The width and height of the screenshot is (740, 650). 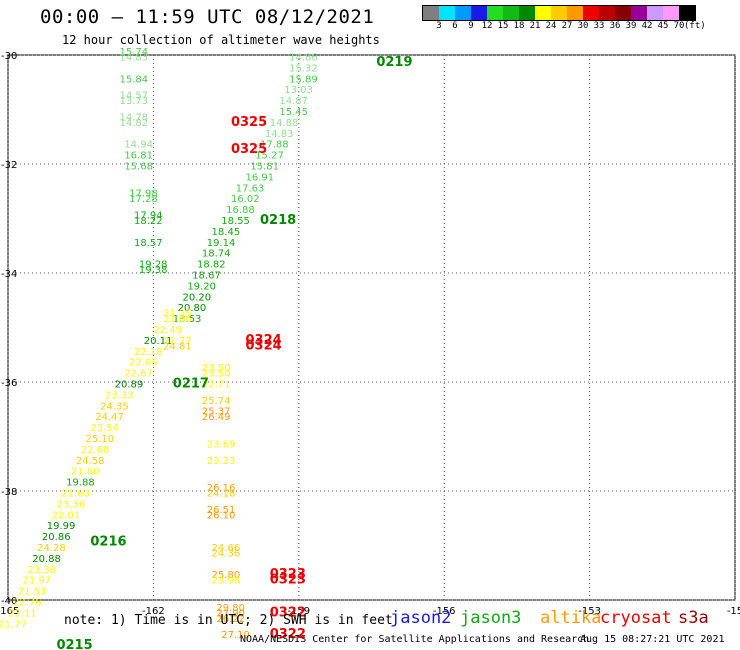 What do you see at coordinates (133, 101) in the screenshot?
I see `wave-height-label: 13.73` at bounding box center [133, 101].